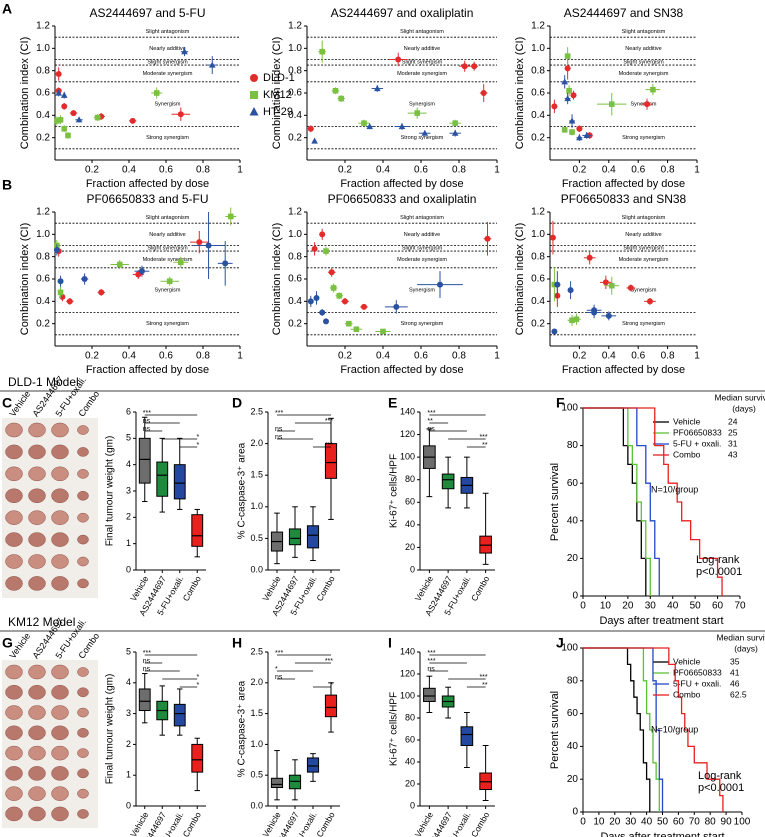  I want to click on legend-label: Combo, so click(687, 694).